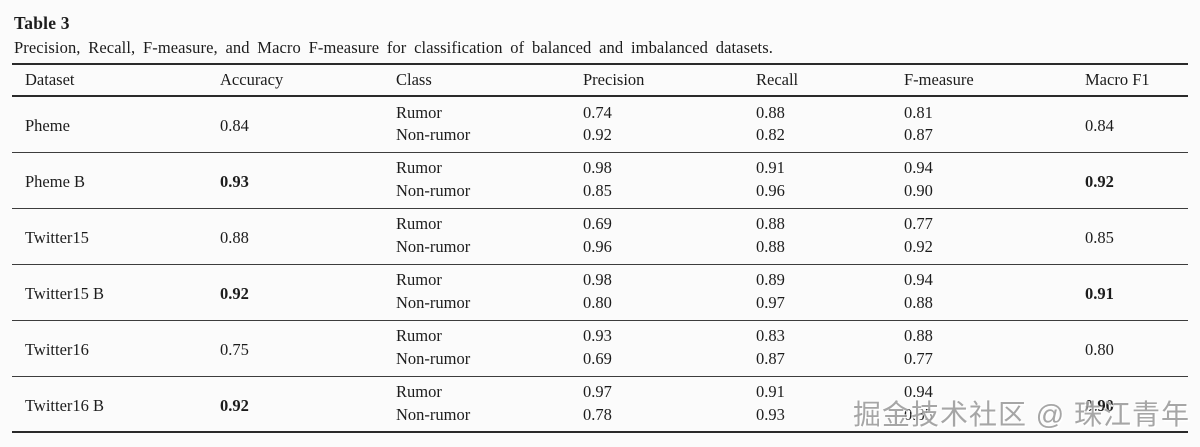  Describe the element at coordinates (1099, 293) in the screenshot. I see `macro-f1-cell: 0.91` at that location.